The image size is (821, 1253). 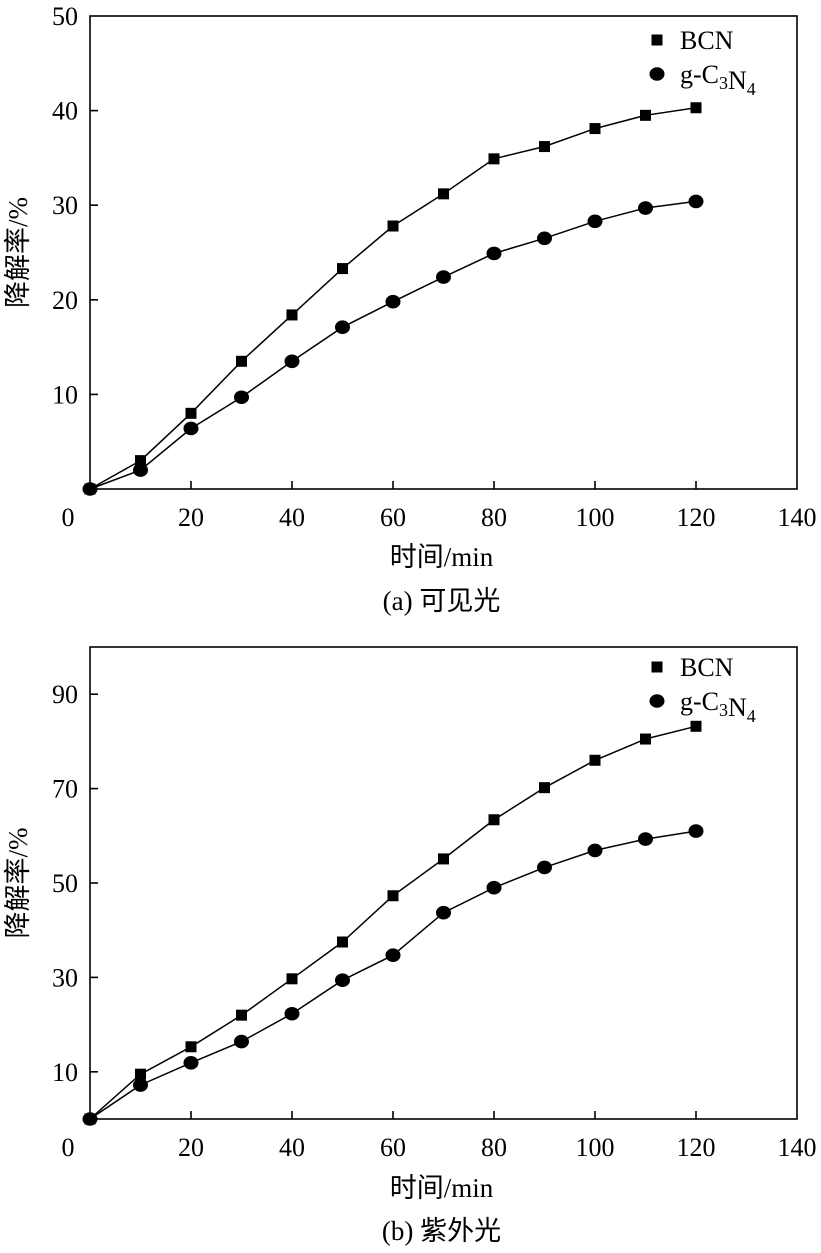 What do you see at coordinates (65, 111) in the screenshot?
I see `y-tick-label: 40` at bounding box center [65, 111].